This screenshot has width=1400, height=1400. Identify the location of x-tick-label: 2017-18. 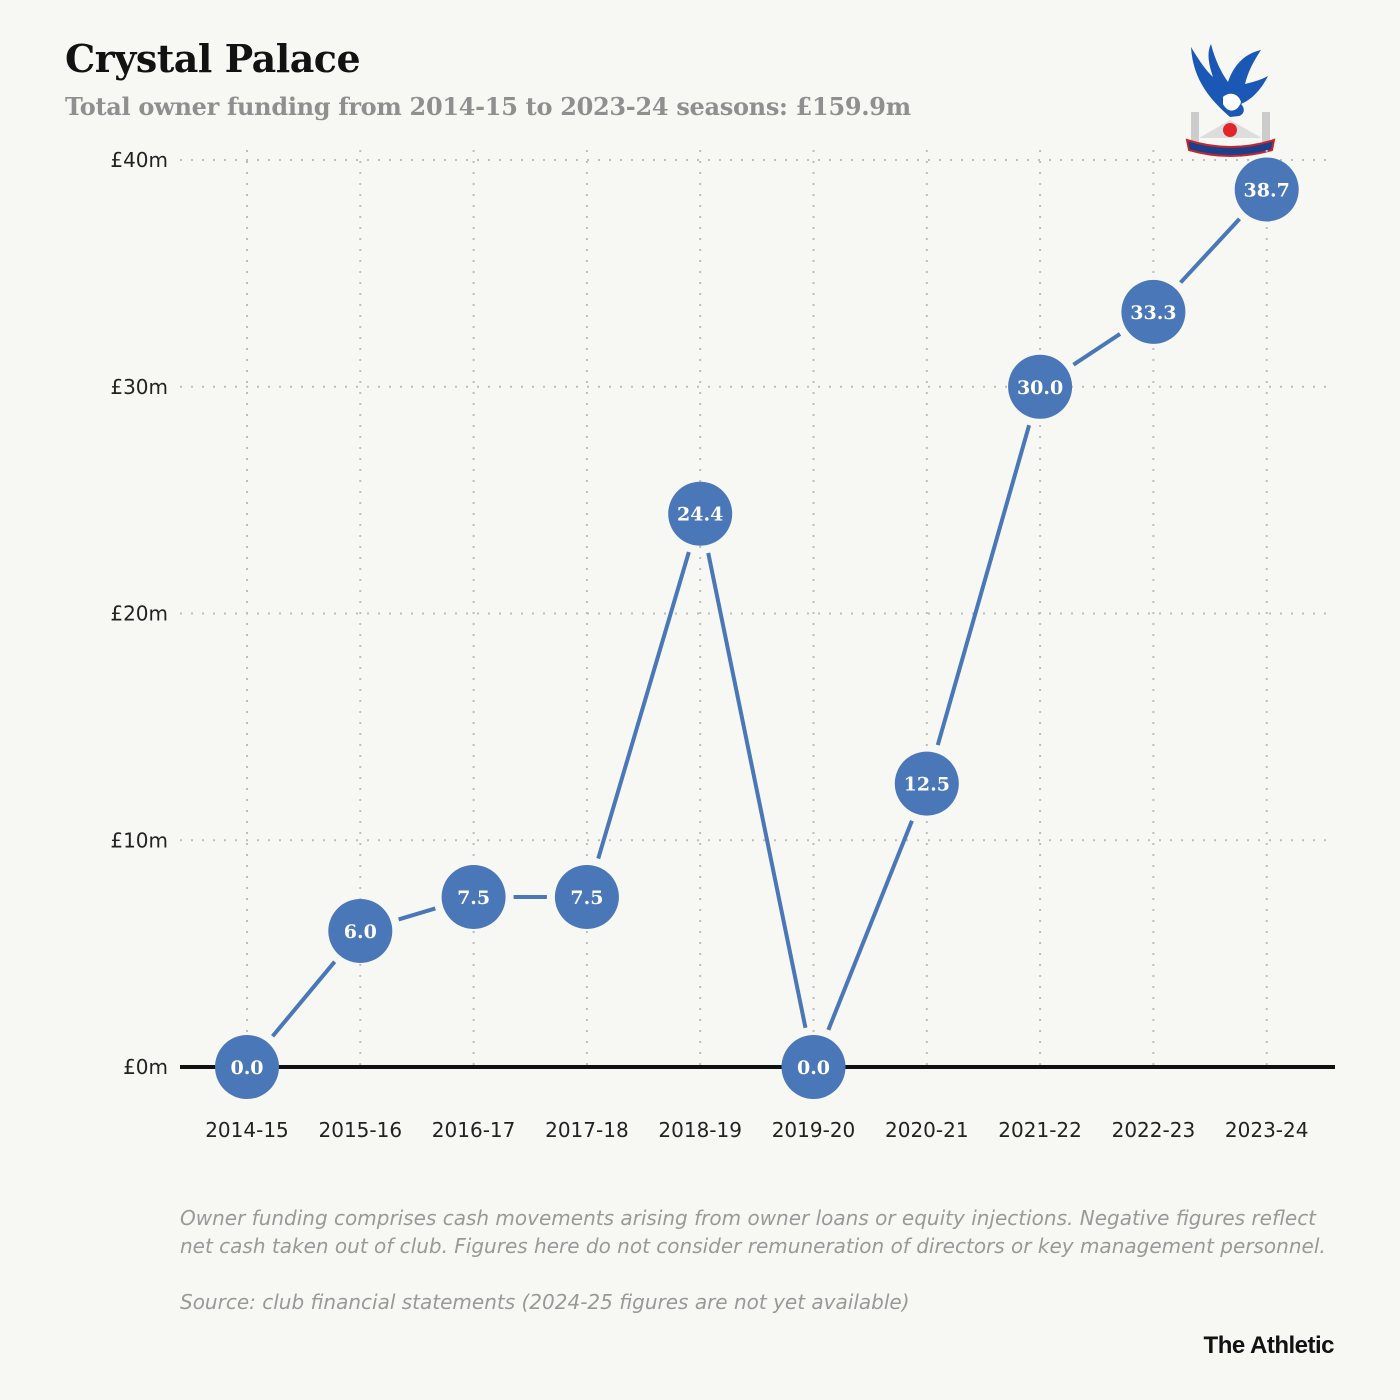
(587, 1130).